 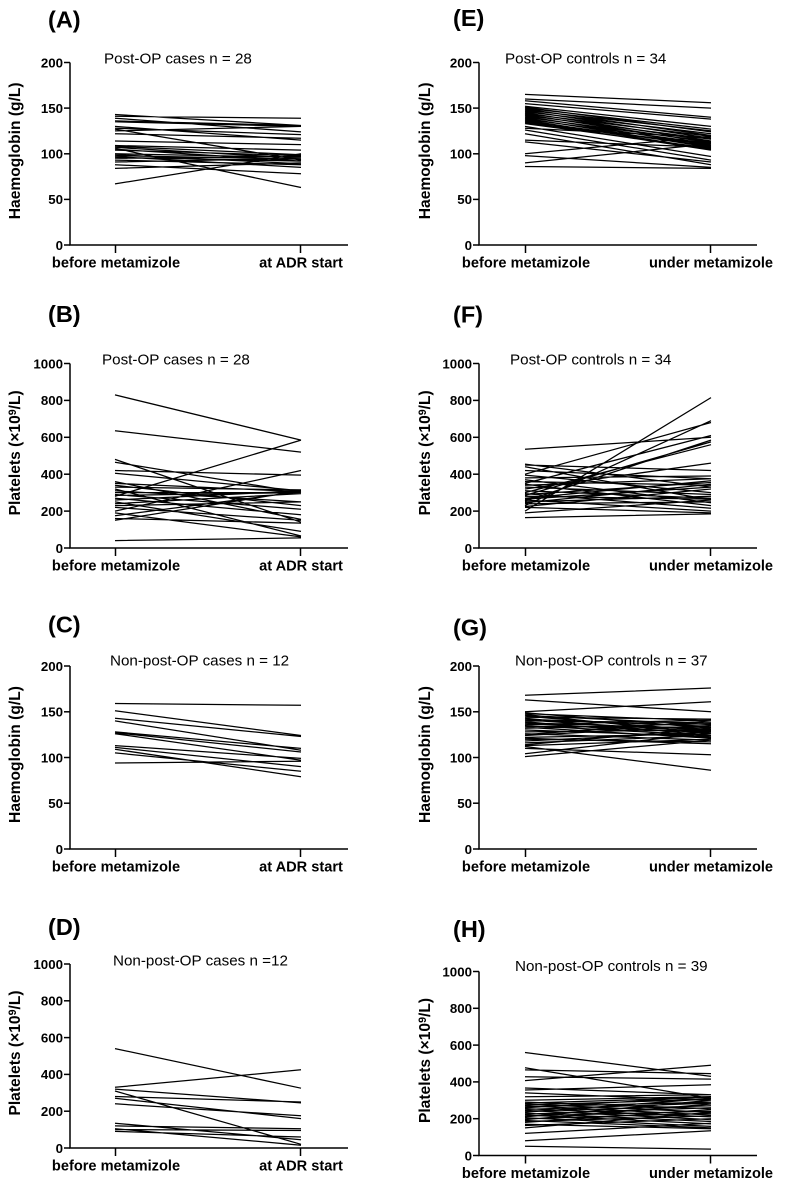 What do you see at coordinates (64, 927) in the screenshot?
I see `svg-text: (D)` at bounding box center [64, 927].